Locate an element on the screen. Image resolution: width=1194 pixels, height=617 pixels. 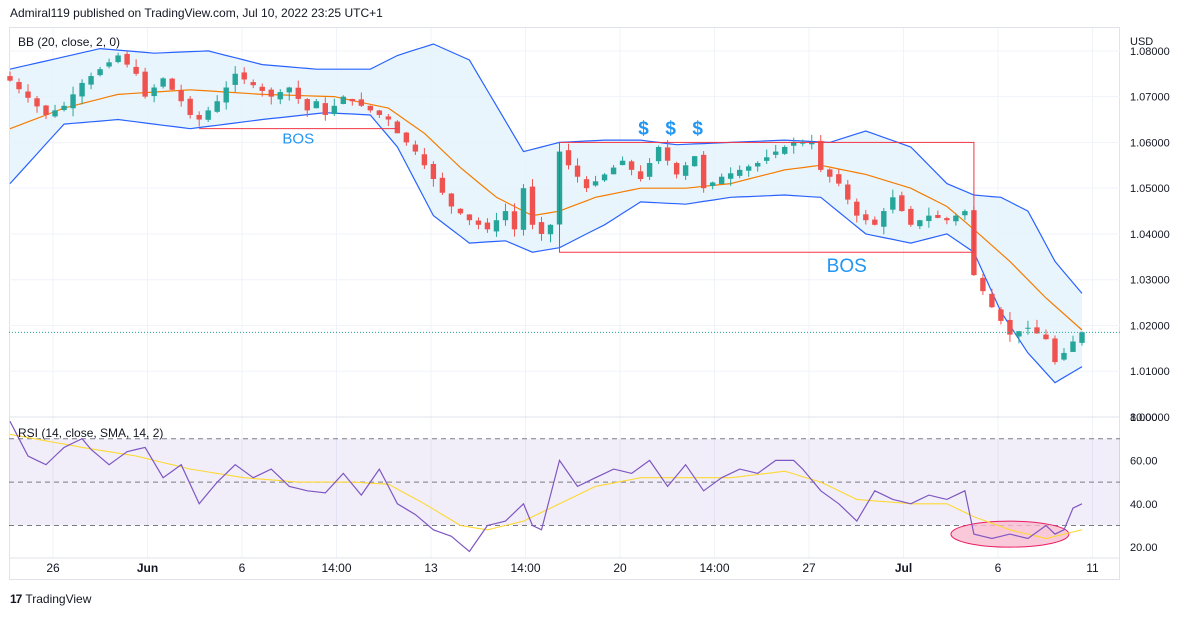
rsi-tick-label: 40.00 is located at coordinates (1144, 505).